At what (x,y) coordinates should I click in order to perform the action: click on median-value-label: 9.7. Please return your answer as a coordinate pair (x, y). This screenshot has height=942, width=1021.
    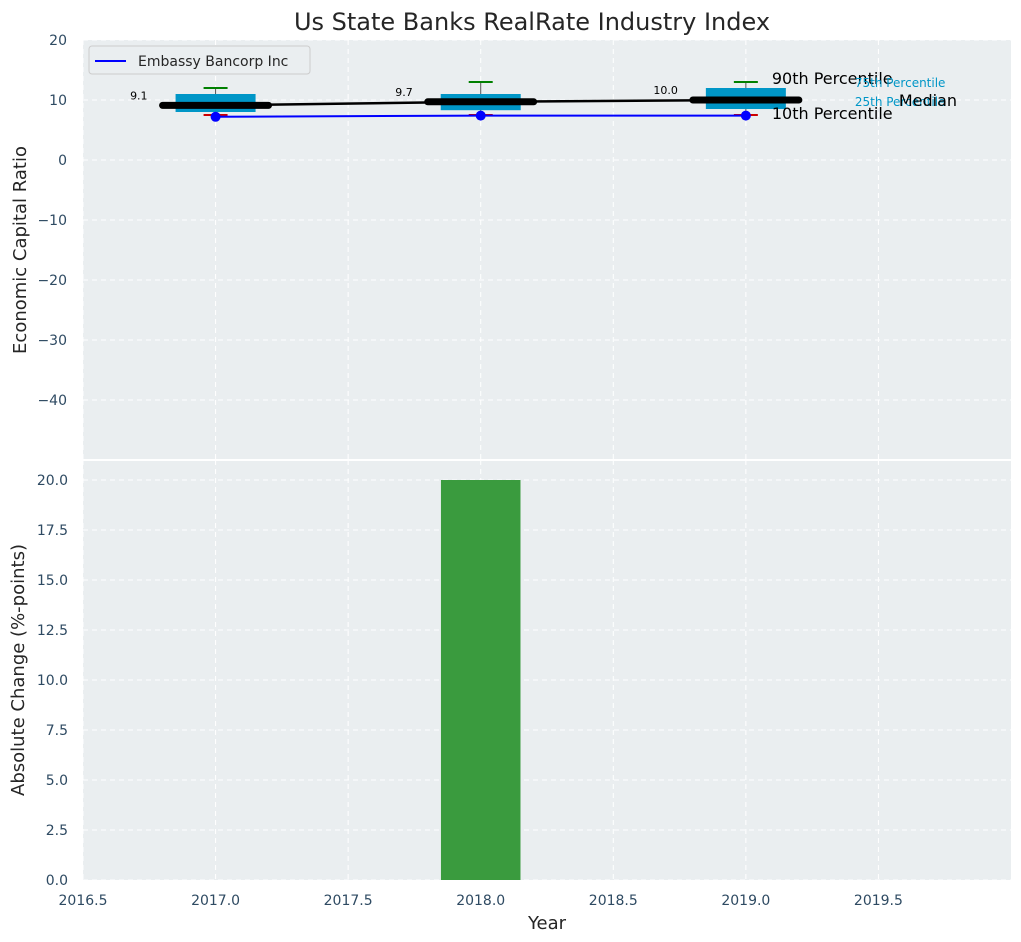
    Looking at the image, I should click on (404, 92).